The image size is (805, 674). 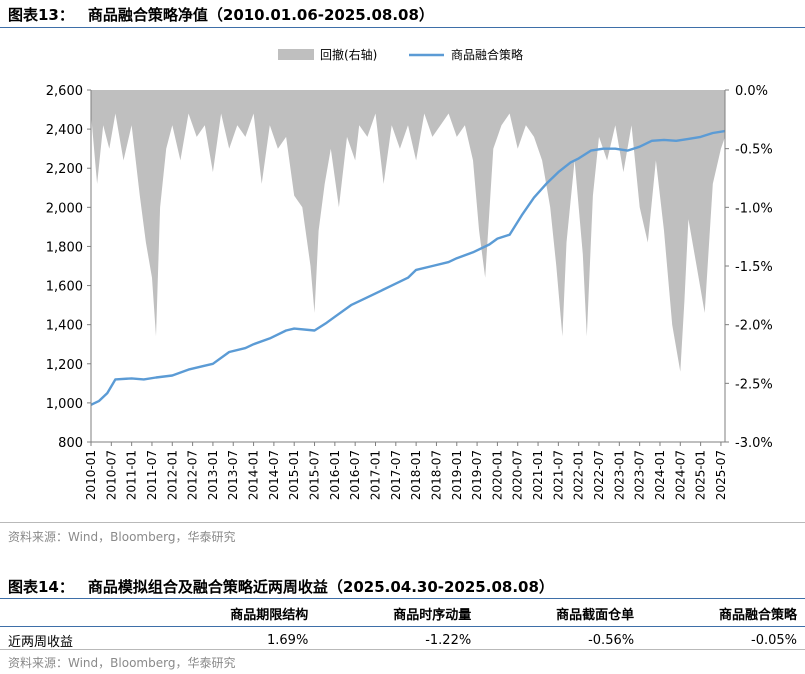 What do you see at coordinates (64, 169) in the screenshot?
I see `left-tick-label: 2,200` at bounding box center [64, 169].